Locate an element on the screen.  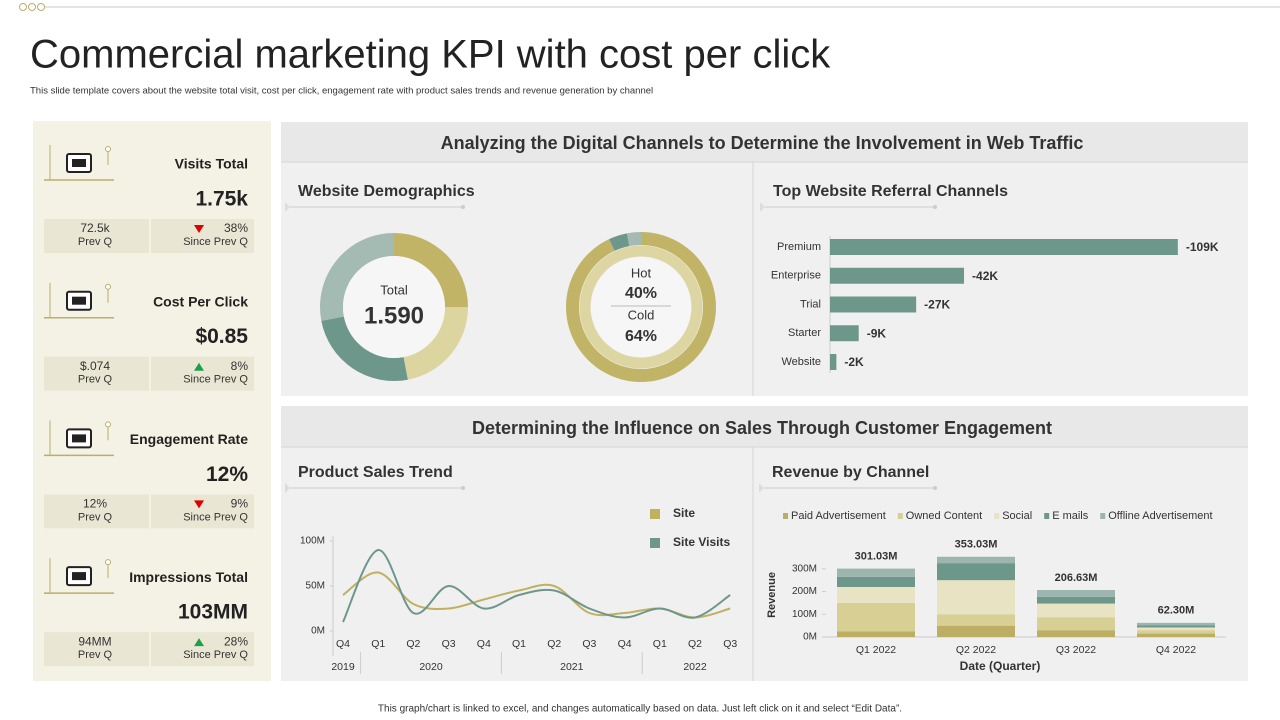
y-tick-label: Enterprise is located at coordinates (796, 276).